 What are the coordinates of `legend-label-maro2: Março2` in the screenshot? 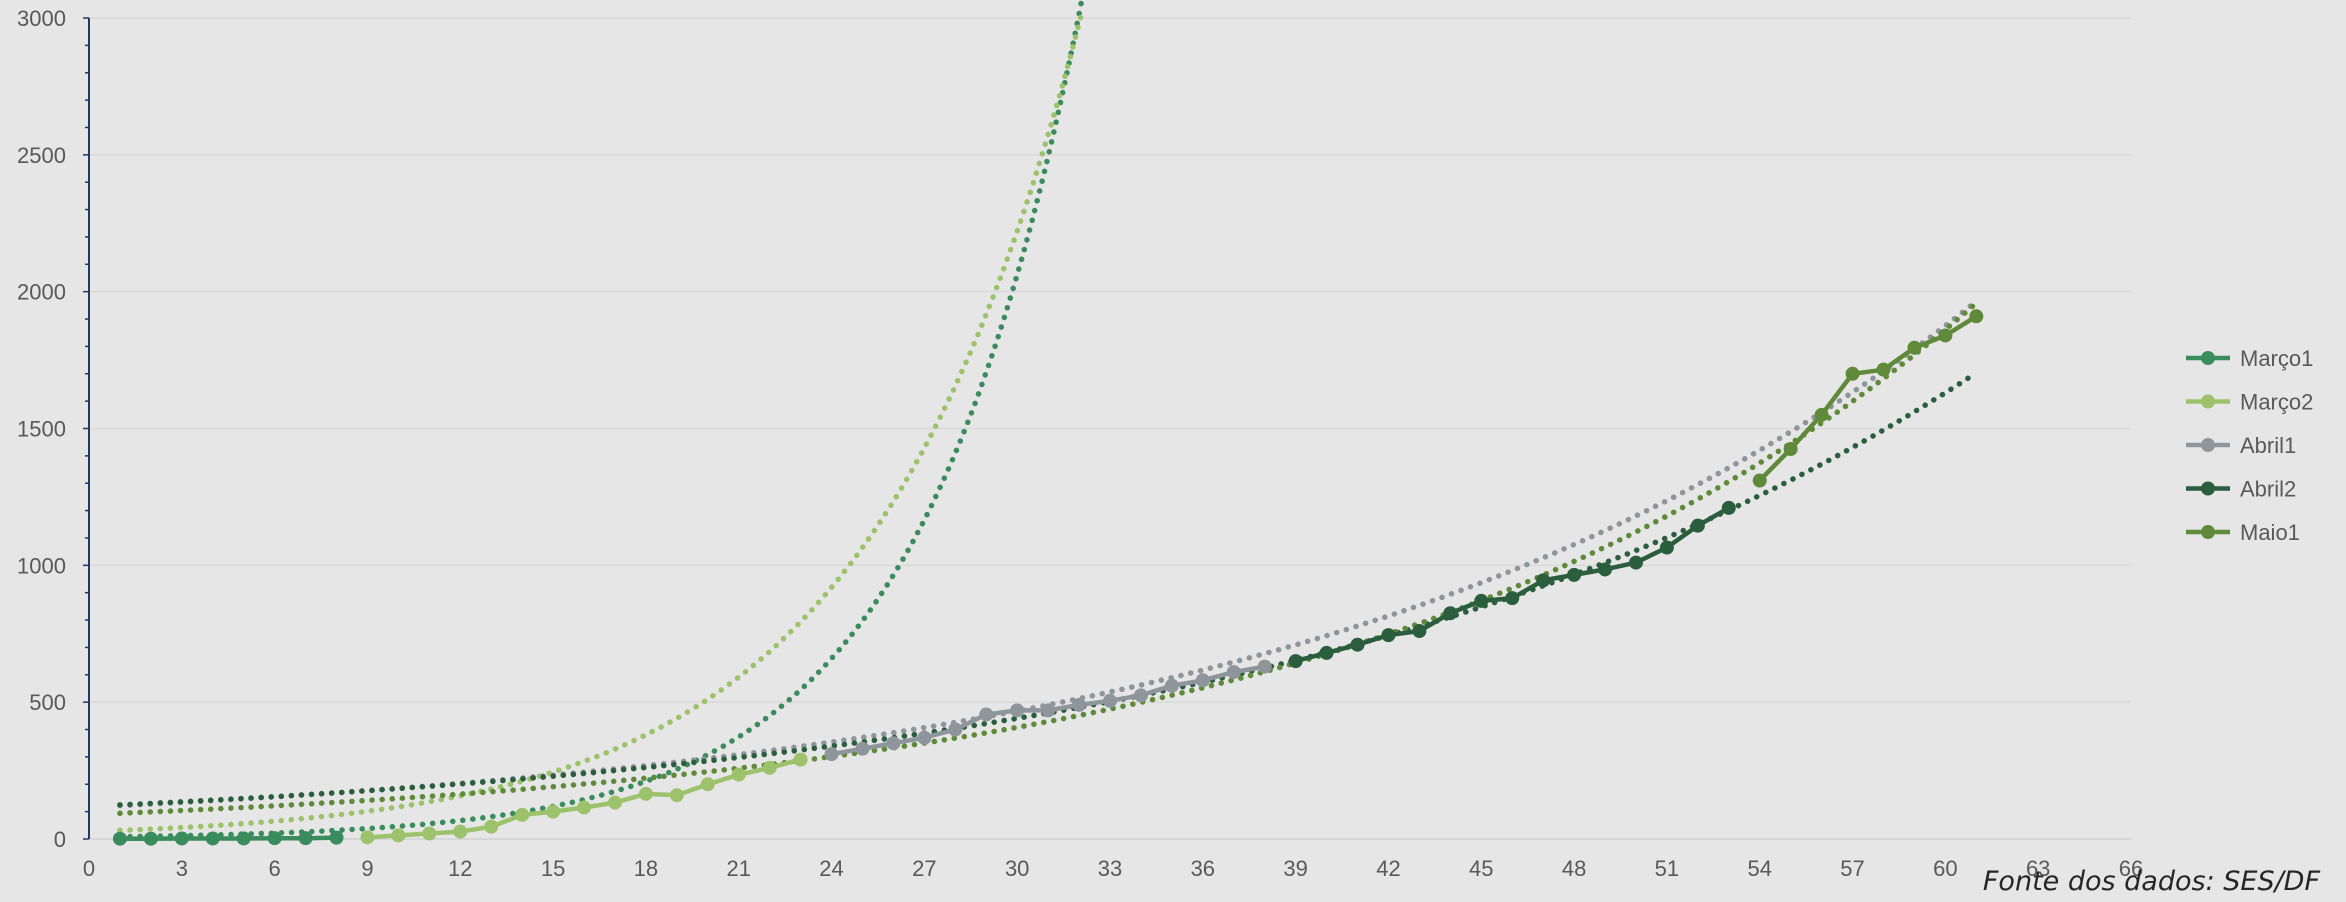 It's located at (2276, 402).